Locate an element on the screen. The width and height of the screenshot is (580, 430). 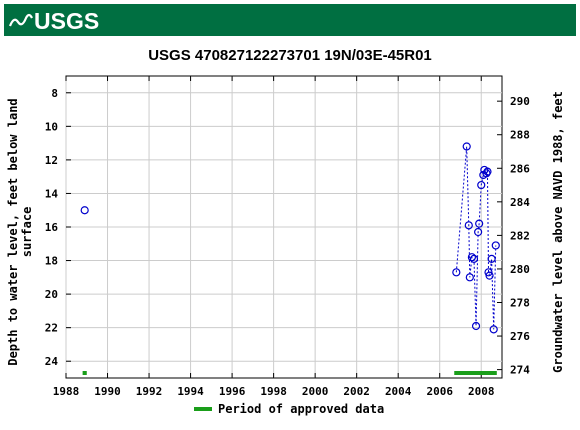
x-tick-label: 1996 is located at coordinates (232, 391).